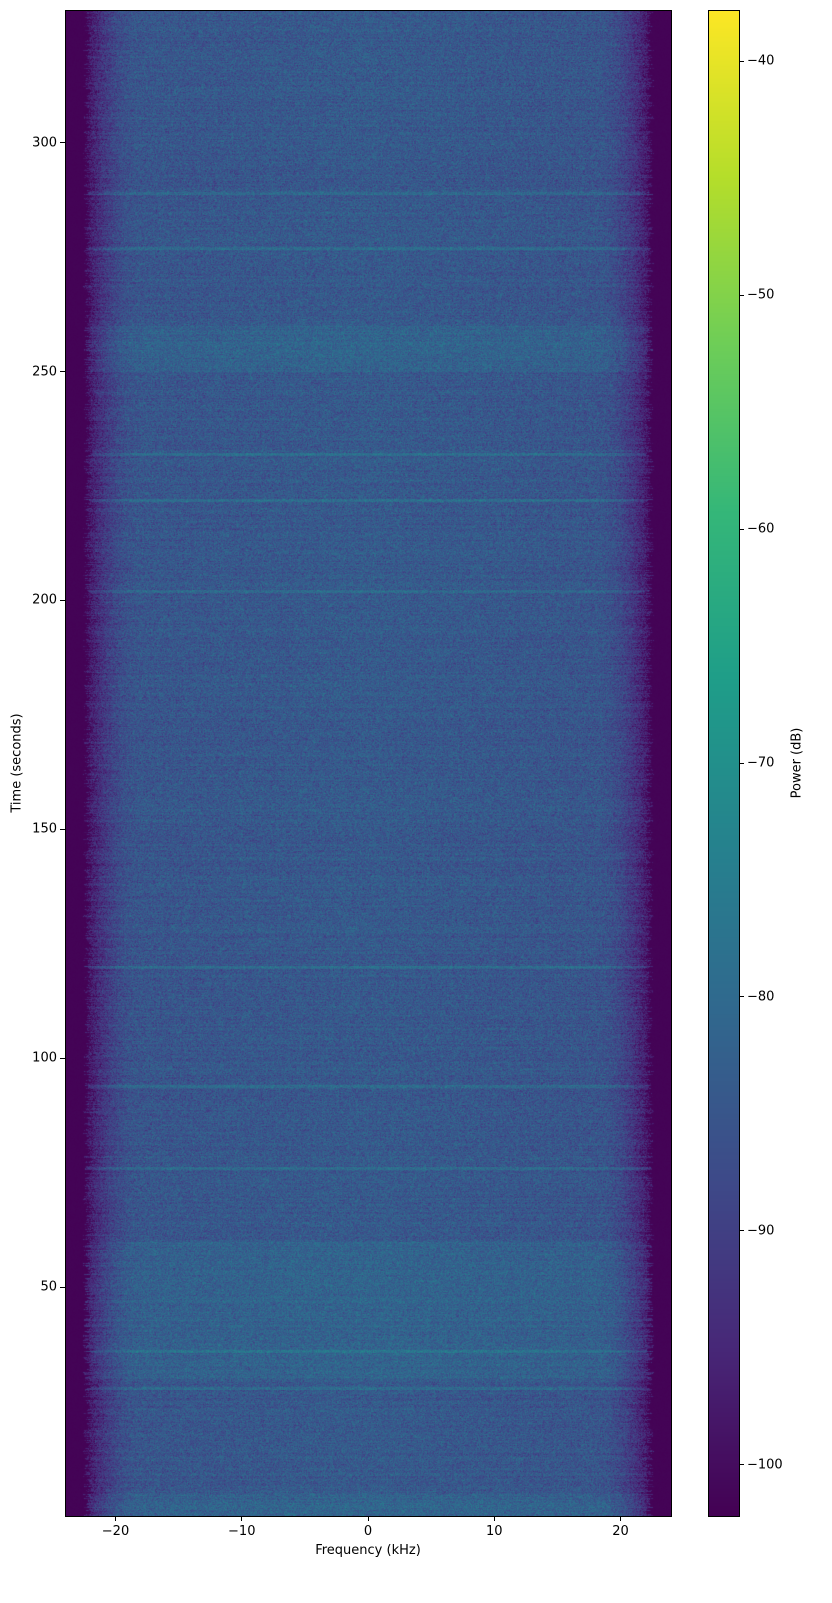 The image size is (832, 1603). Describe the element at coordinates (797, 763) in the screenshot. I see `colorbar-label: Power (dB)` at that location.